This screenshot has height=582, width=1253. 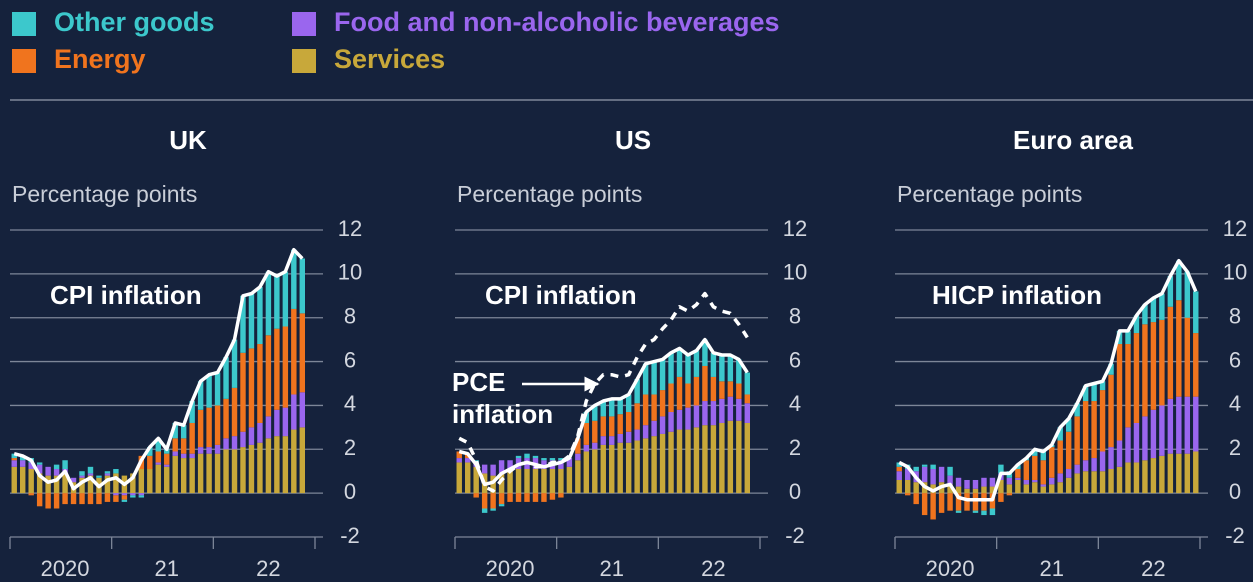 I want to click on line-label: CPI inflation, so click(x=561, y=295).